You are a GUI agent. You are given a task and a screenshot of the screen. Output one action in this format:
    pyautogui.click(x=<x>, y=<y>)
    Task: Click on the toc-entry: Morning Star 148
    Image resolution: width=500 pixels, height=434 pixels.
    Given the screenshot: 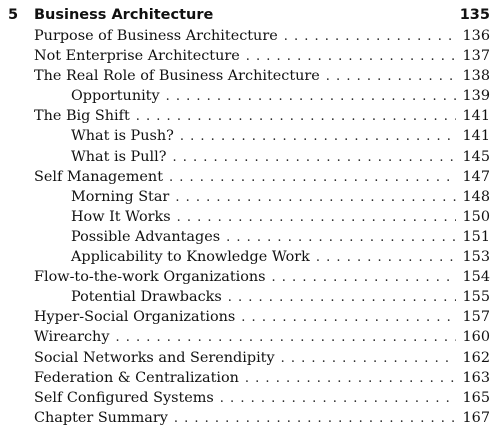 What is the action you would take?
    pyautogui.click(x=250, y=197)
    